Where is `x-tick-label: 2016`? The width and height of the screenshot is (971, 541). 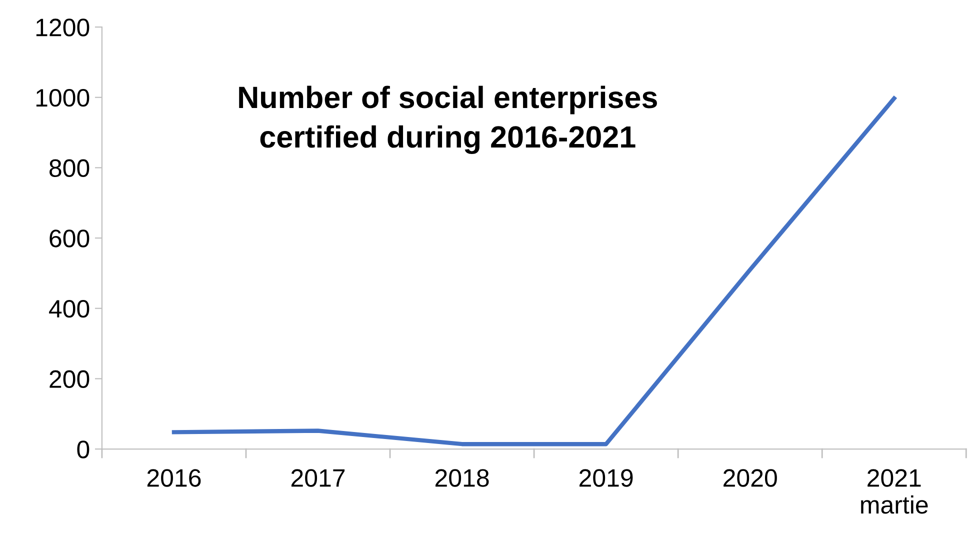 x-tick-label: 2016 is located at coordinates (174, 478).